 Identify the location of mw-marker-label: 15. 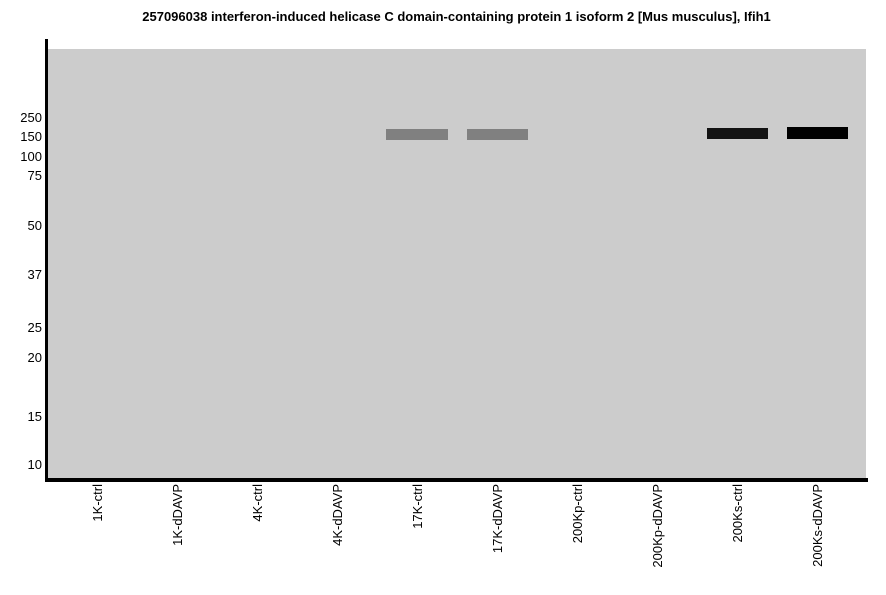
(34, 416).